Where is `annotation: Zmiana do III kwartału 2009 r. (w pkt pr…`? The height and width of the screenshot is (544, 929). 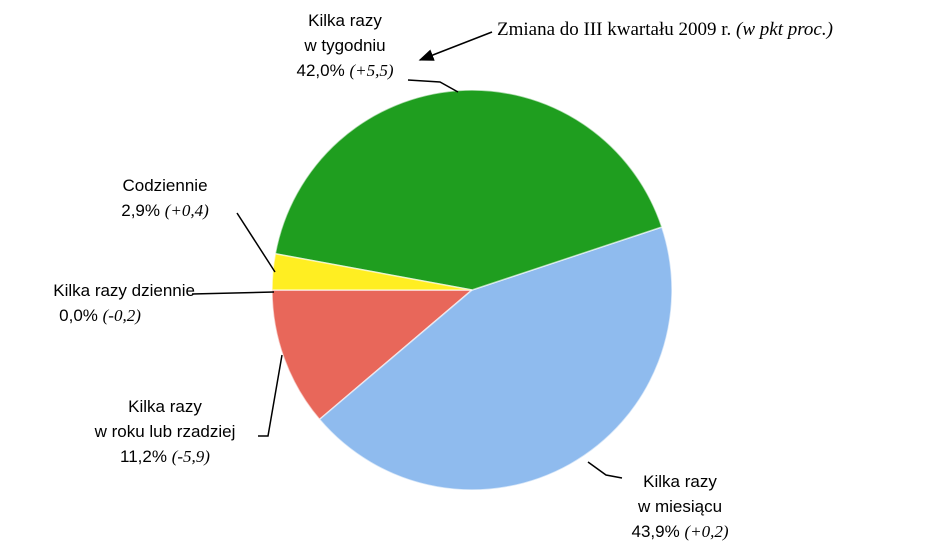
annotation: Zmiana do III kwartału 2009 r. (w pkt pr… is located at coordinates (665, 30).